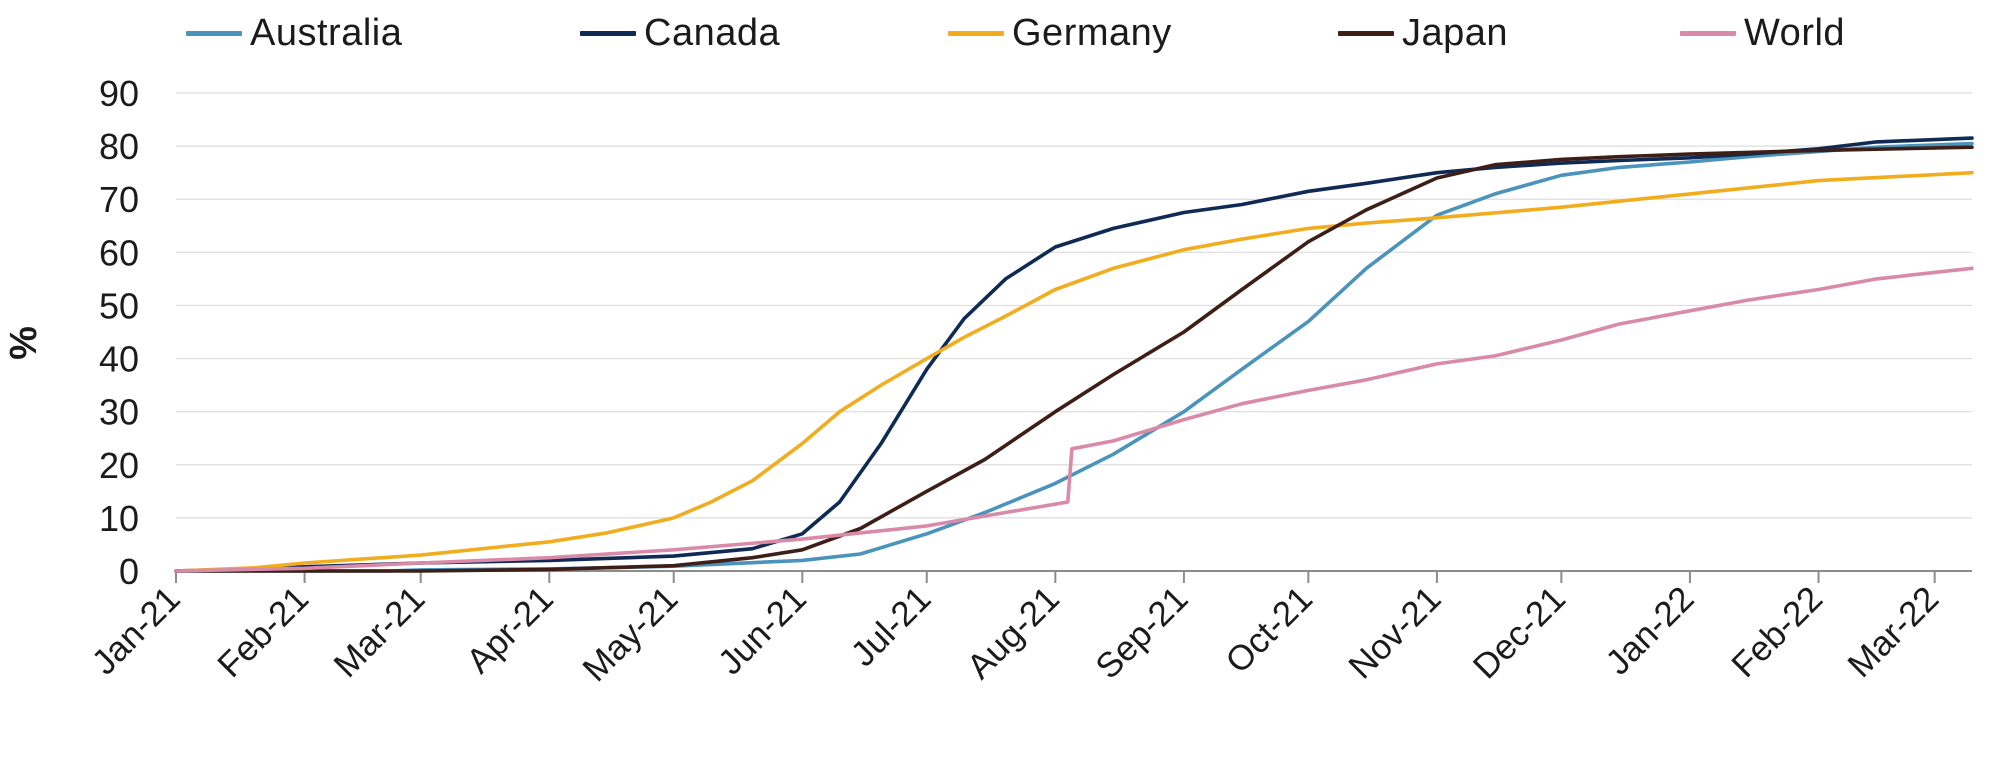 This screenshot has height=761, width=2000. I want to click on y-tick-label: 0, so click(129, 571).